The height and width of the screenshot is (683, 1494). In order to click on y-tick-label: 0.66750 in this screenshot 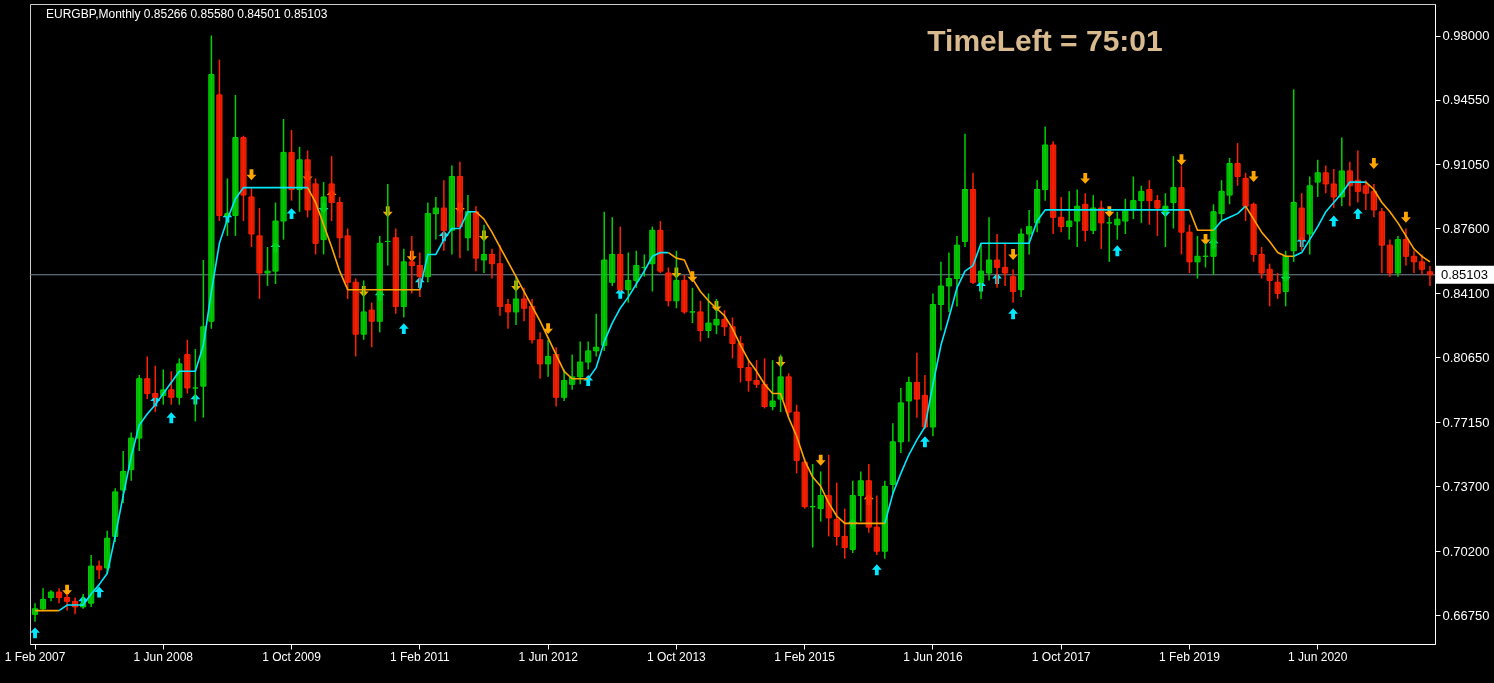, I will do `click(1466, 615)`.